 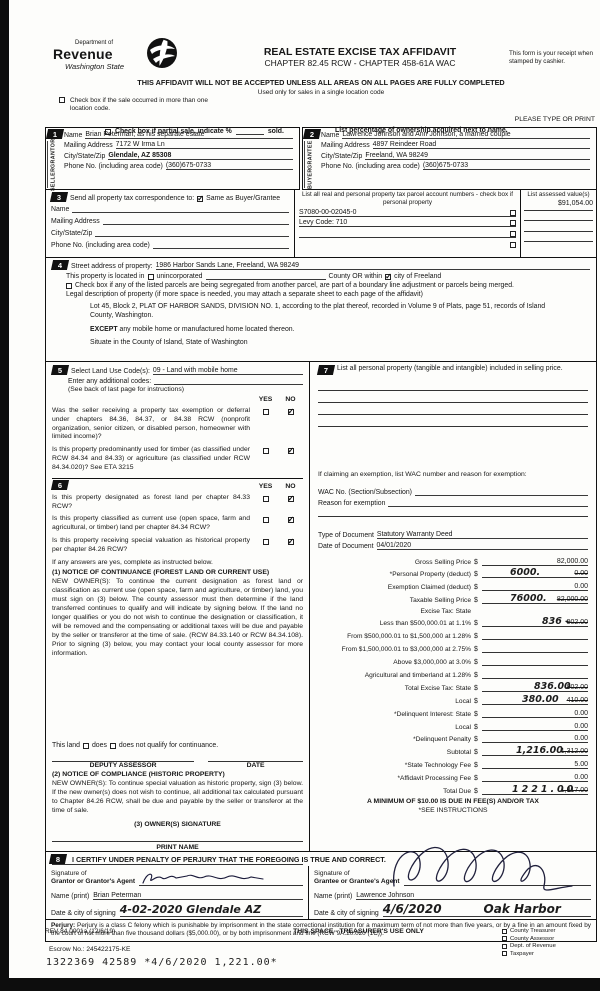 I want to click on print-name-field, so click(x=177, y=859).